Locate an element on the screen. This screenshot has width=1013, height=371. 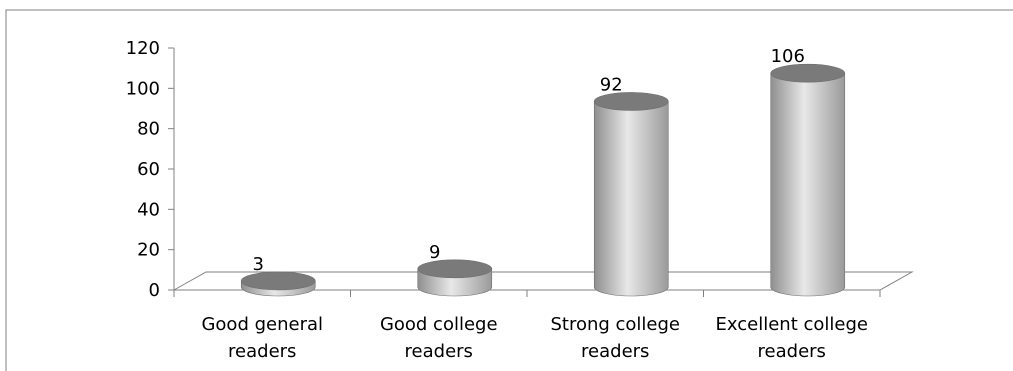
y-tick-label: 120 is located at coordinates (143, 48).